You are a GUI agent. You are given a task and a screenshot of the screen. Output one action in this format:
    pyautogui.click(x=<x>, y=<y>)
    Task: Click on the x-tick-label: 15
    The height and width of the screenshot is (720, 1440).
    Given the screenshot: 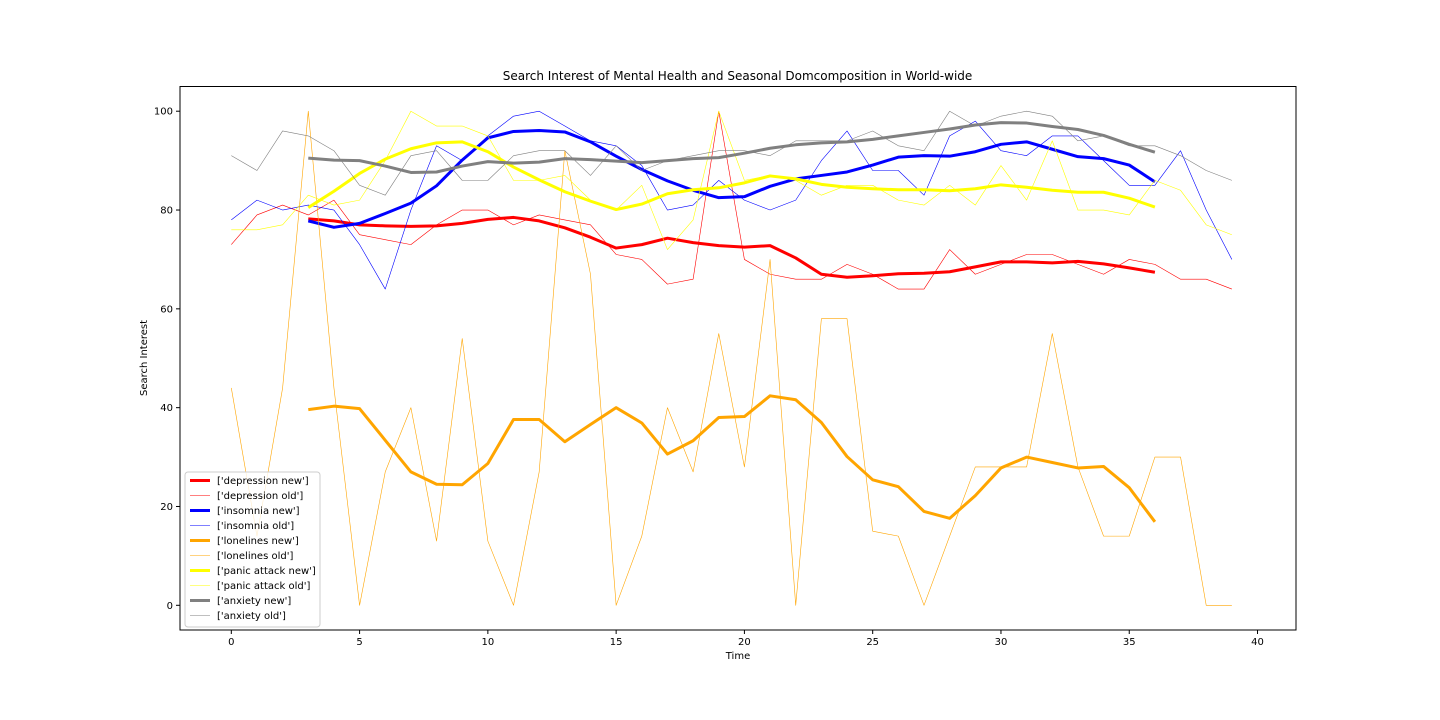 What is the action you would take?
    pyautogui.click(x=616, y=642)
    